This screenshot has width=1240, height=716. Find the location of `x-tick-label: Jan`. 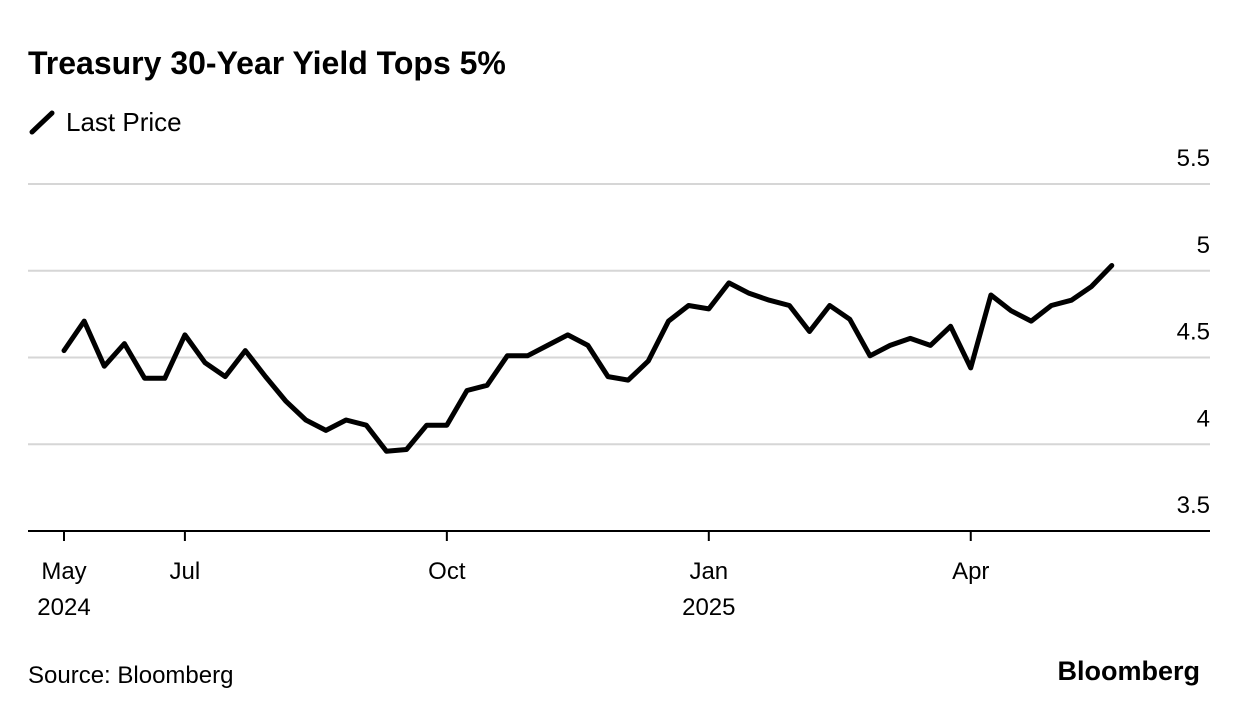

x-tick-label: Jan is located at coordinates (708, 571).